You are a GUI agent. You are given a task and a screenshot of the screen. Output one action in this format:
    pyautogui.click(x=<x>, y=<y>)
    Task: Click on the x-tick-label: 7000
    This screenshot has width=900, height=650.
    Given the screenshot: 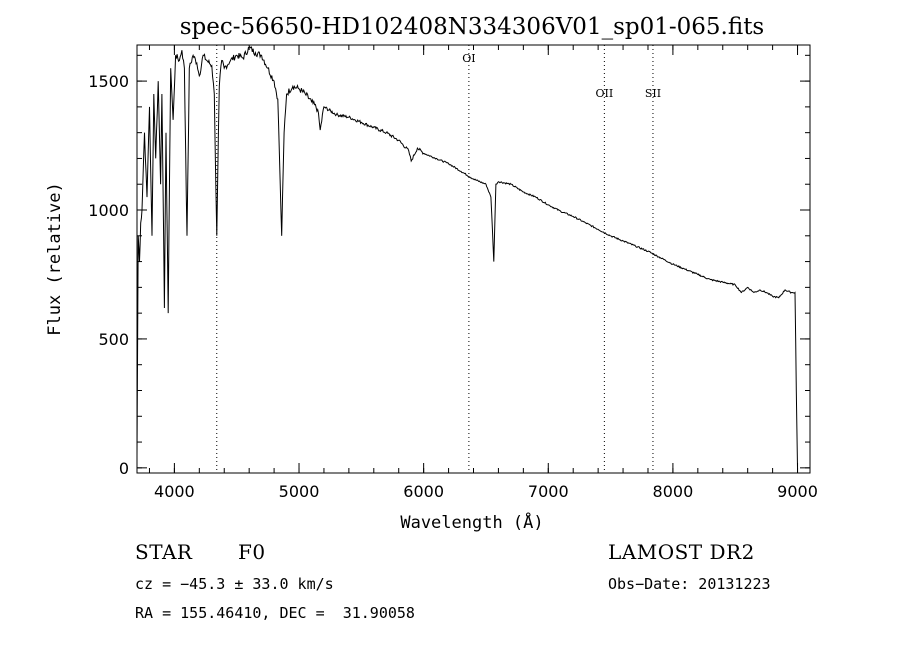 What is the action you would take?
    pyautogui.click(x=548, y=491)
    